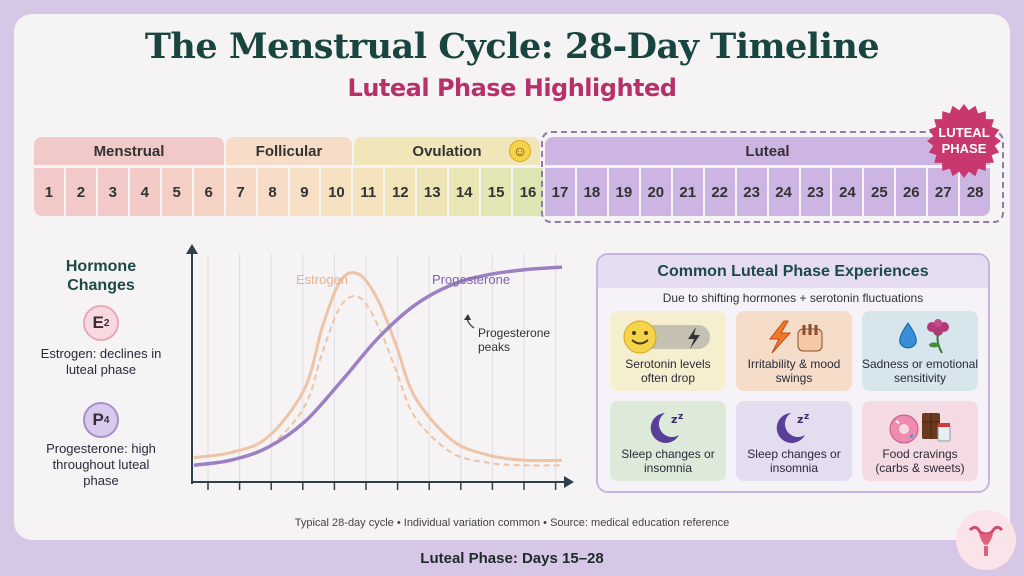 The height and width of the screenshot is (576, 1024). I want to click on phase-follicular: Follicular, so click(289, 151).